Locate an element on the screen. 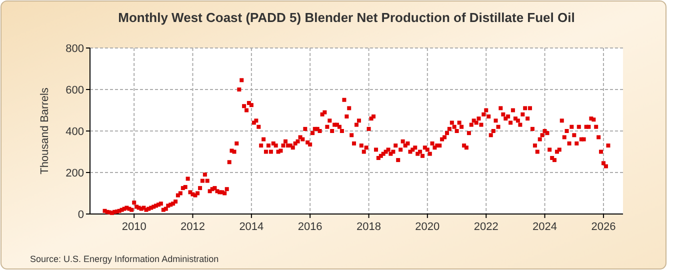 This screenshot has width=675, height=275. x-tick-label: 2024 is located at coordinates (545, 227).